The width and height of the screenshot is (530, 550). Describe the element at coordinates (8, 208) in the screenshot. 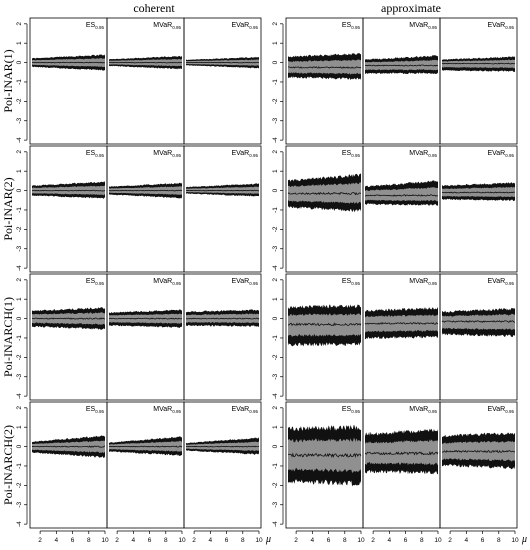

I see `row-label: Poi-INAR(2)` at that location.